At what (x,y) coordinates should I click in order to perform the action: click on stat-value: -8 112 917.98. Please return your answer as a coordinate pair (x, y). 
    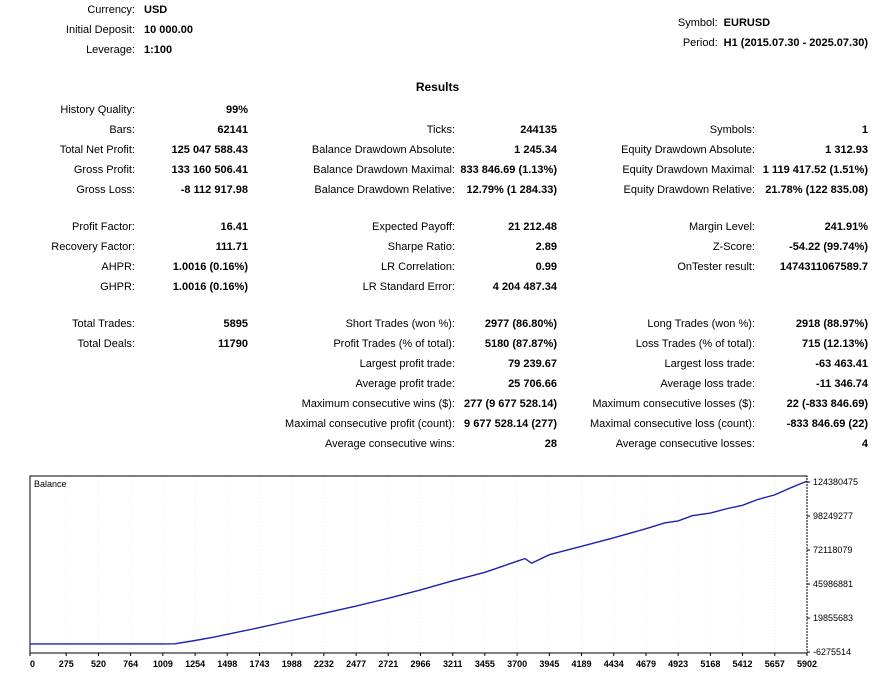
    Looking at the image, I should click on (214, 190).